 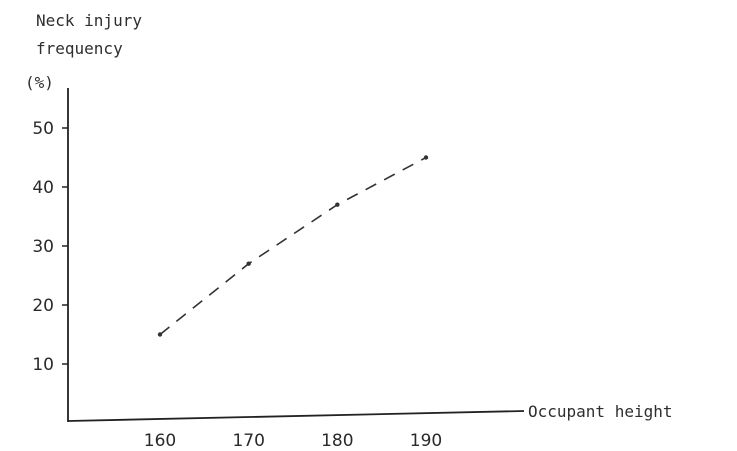 I want to click on y-tick-label: 10, so click(x=43, y=365).